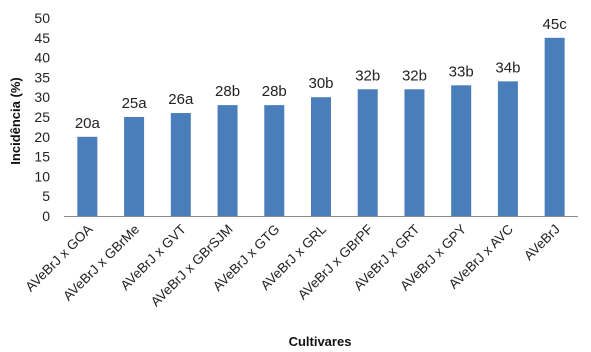 The width and height of the screenshot is (591, 352). Describe the element at coordinates (42, 97) in the screenshot. I see `y-tick-label: 30` at that location.